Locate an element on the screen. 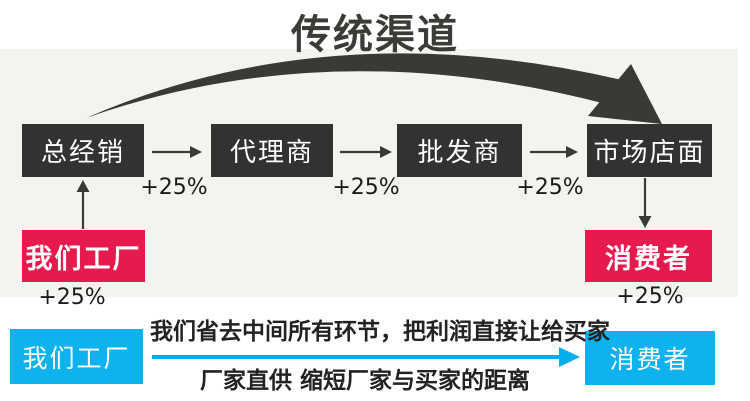  markup-label-consumer: +25% is located at coordinates (650, 296).